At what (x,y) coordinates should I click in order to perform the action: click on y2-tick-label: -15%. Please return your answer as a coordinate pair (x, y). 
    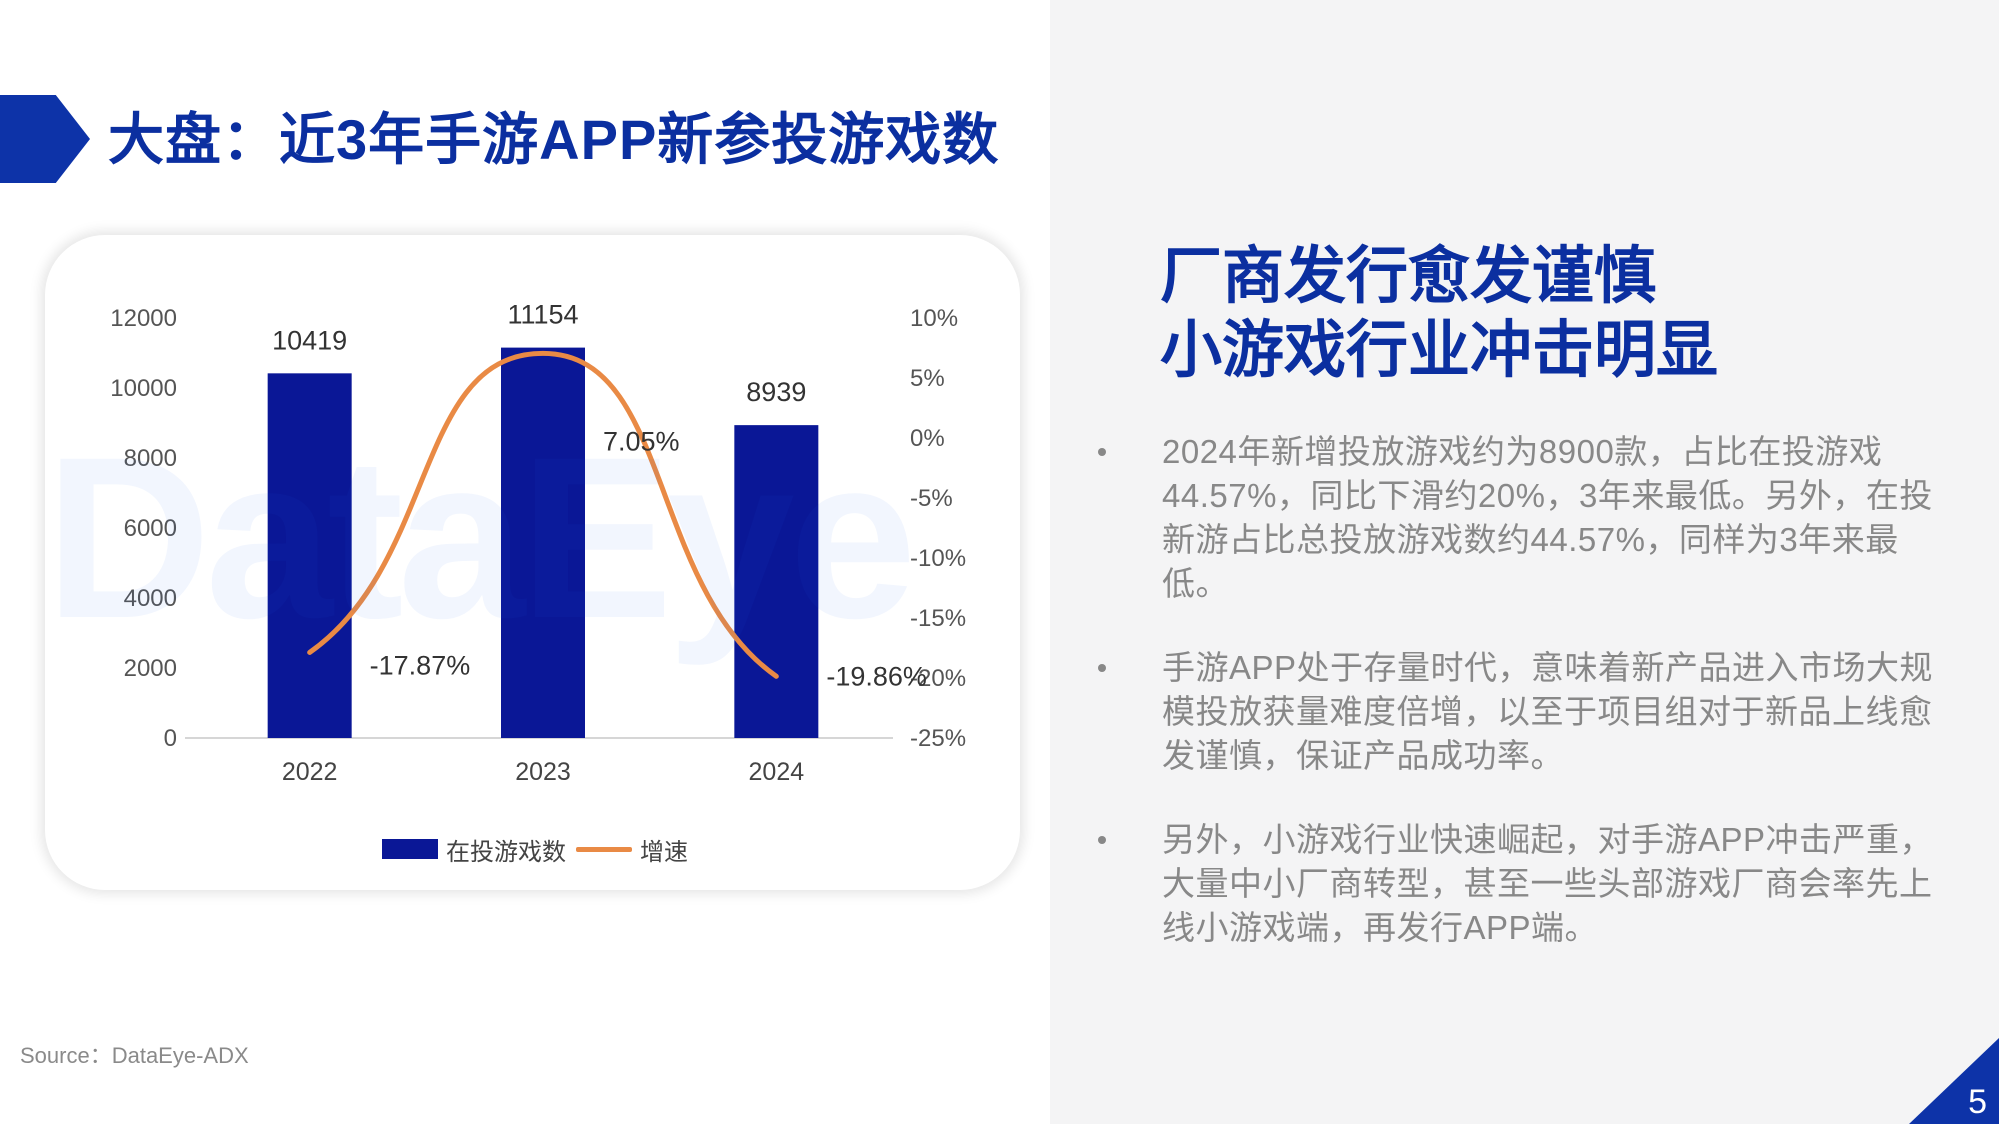
    Looking at the image, I should click on (938, 618).